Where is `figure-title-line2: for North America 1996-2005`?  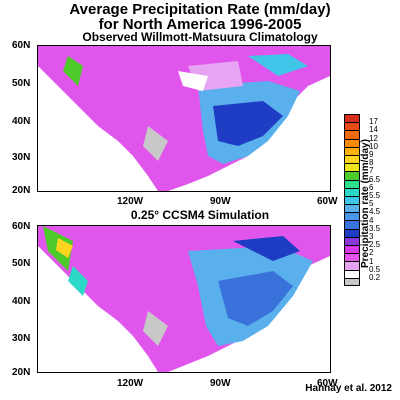
figure-title-line2: for North America 1996-2005 is located at coordinates (200, 24).